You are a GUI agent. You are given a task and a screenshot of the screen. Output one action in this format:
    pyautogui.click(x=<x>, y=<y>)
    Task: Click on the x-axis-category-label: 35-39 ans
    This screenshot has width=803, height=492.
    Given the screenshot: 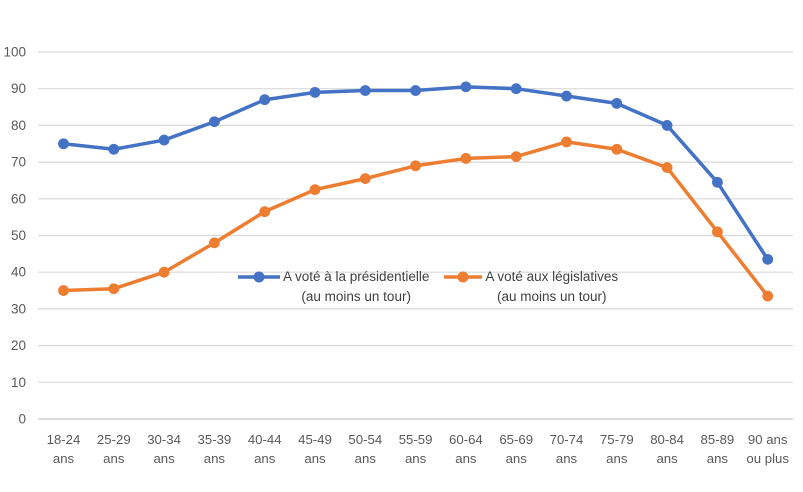 What is the action you would take?
    pyautogui.click(x=215, y=449)
    